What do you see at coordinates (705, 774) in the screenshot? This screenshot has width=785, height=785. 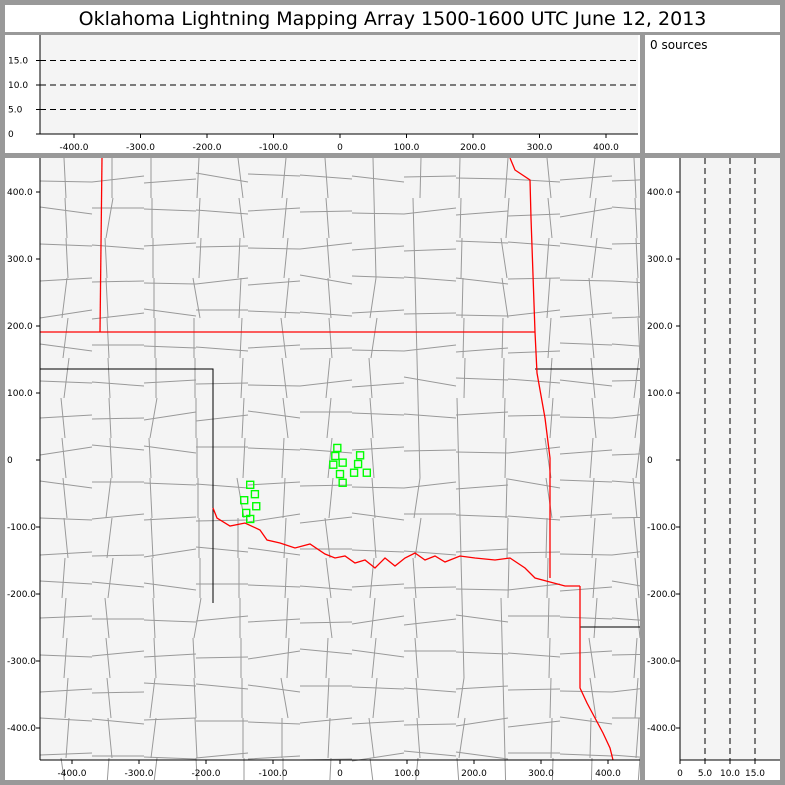 I see `x-tick-label: 5.0` at bounding box center [705, 774].